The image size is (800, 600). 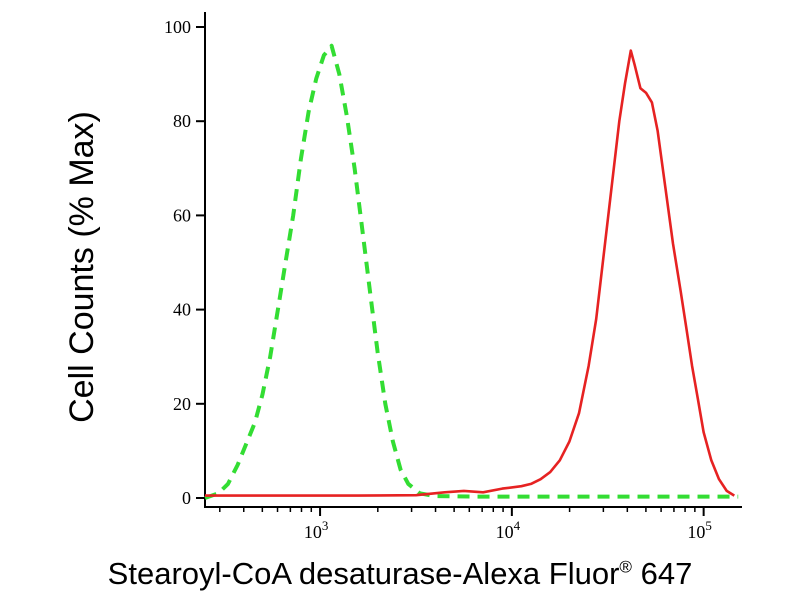 What do you see at coordinates (625, 567) in the screenshot?
I see `registered-trademark-symbol: ®` at bounding box center [625, 567].